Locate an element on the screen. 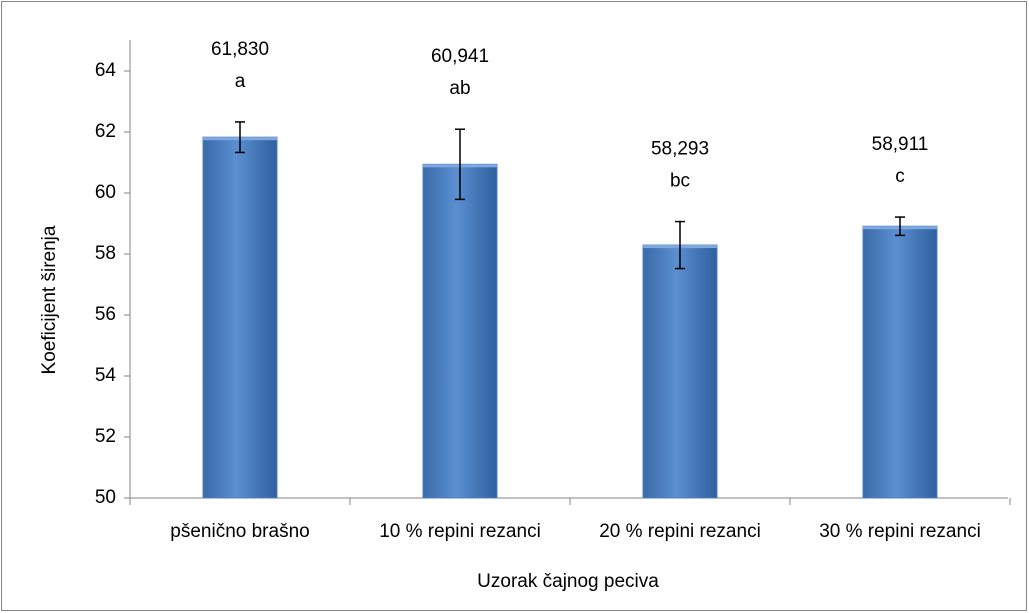  y-tick-label: 60 is located at coordinates (105, 192).